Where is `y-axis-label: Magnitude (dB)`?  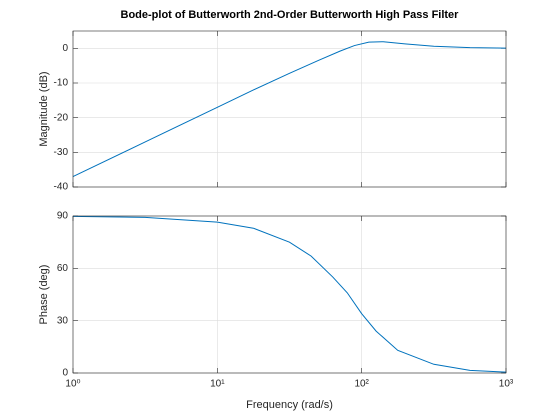
y-axis-label: Magnitude (dB) is located at coordinates (44, 108).